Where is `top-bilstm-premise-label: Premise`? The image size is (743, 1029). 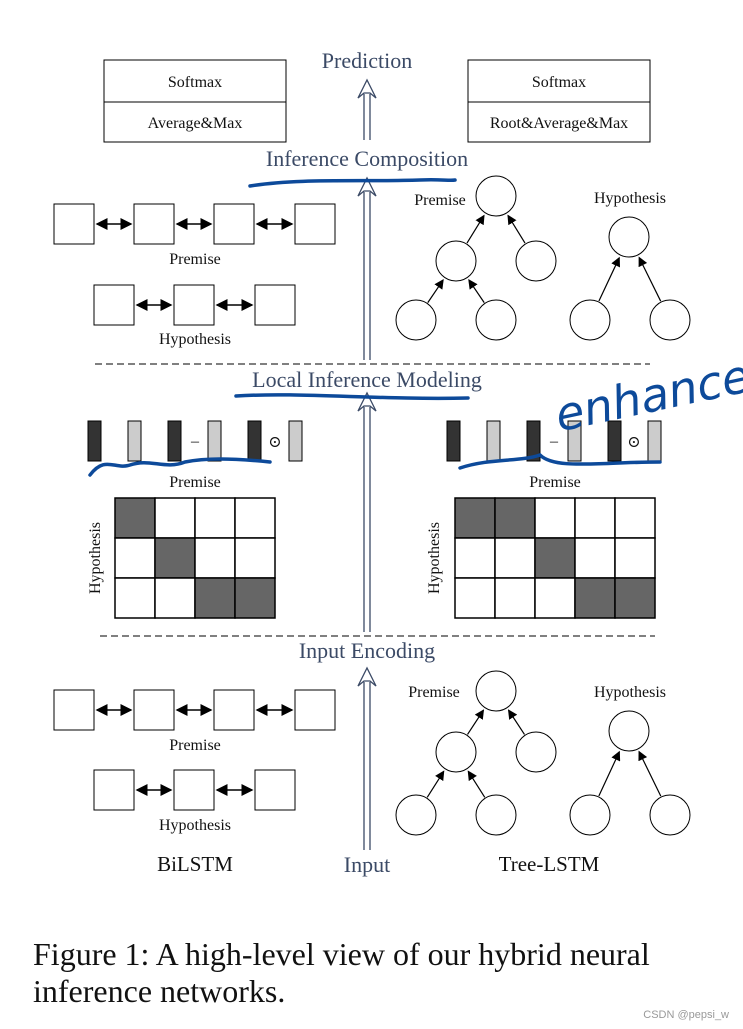
top-bilstm-premise-label: Premise is located at coordinates (195, 259).